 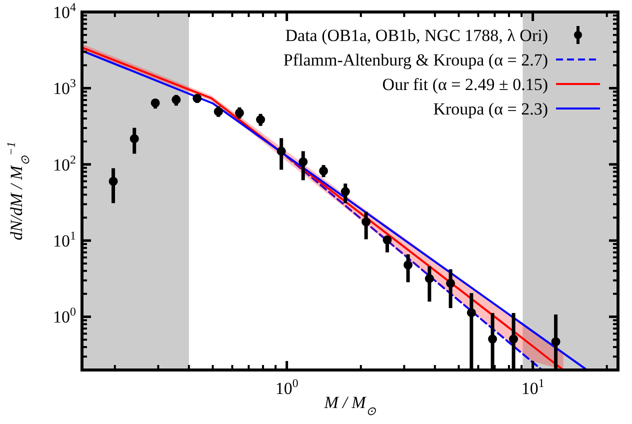 What do you see at coordinates (490, 109) in the screenshot?
I see `legend-label: Kroupa (α = 2.3)` at bounding box center [490, 109].